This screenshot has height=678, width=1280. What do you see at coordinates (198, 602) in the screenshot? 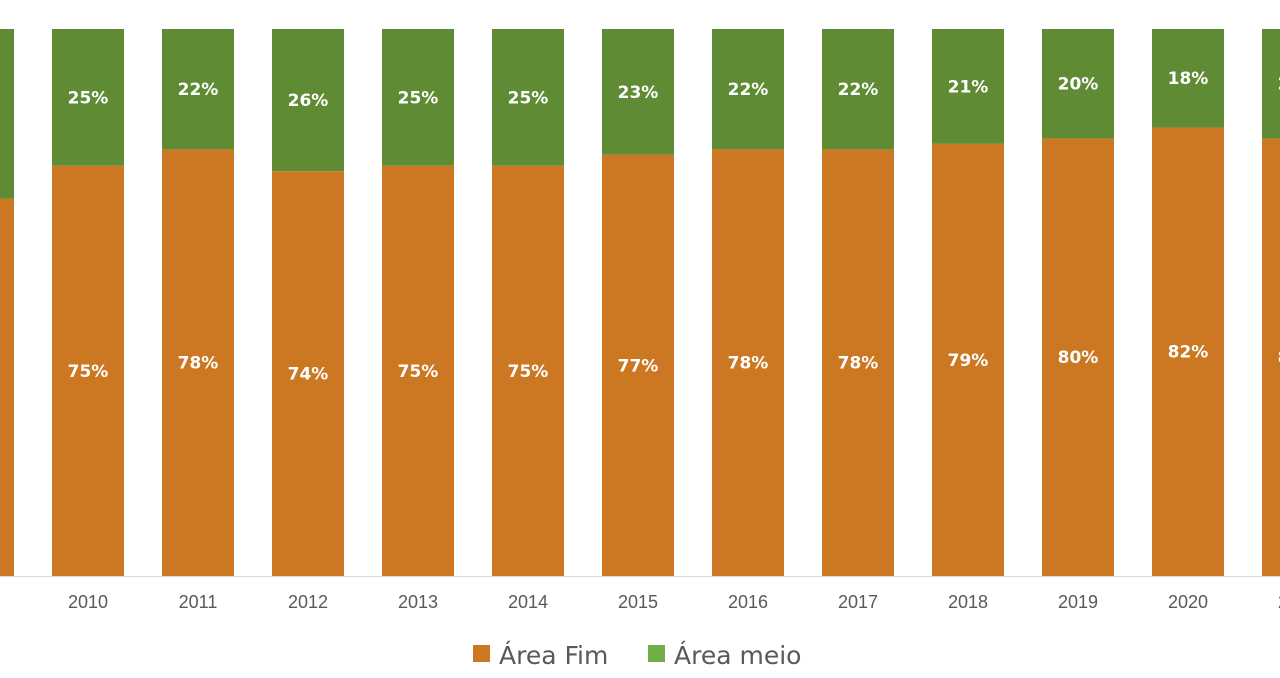
I see `x-tick-label-2011: 2011` at bounding box center [198, 602].